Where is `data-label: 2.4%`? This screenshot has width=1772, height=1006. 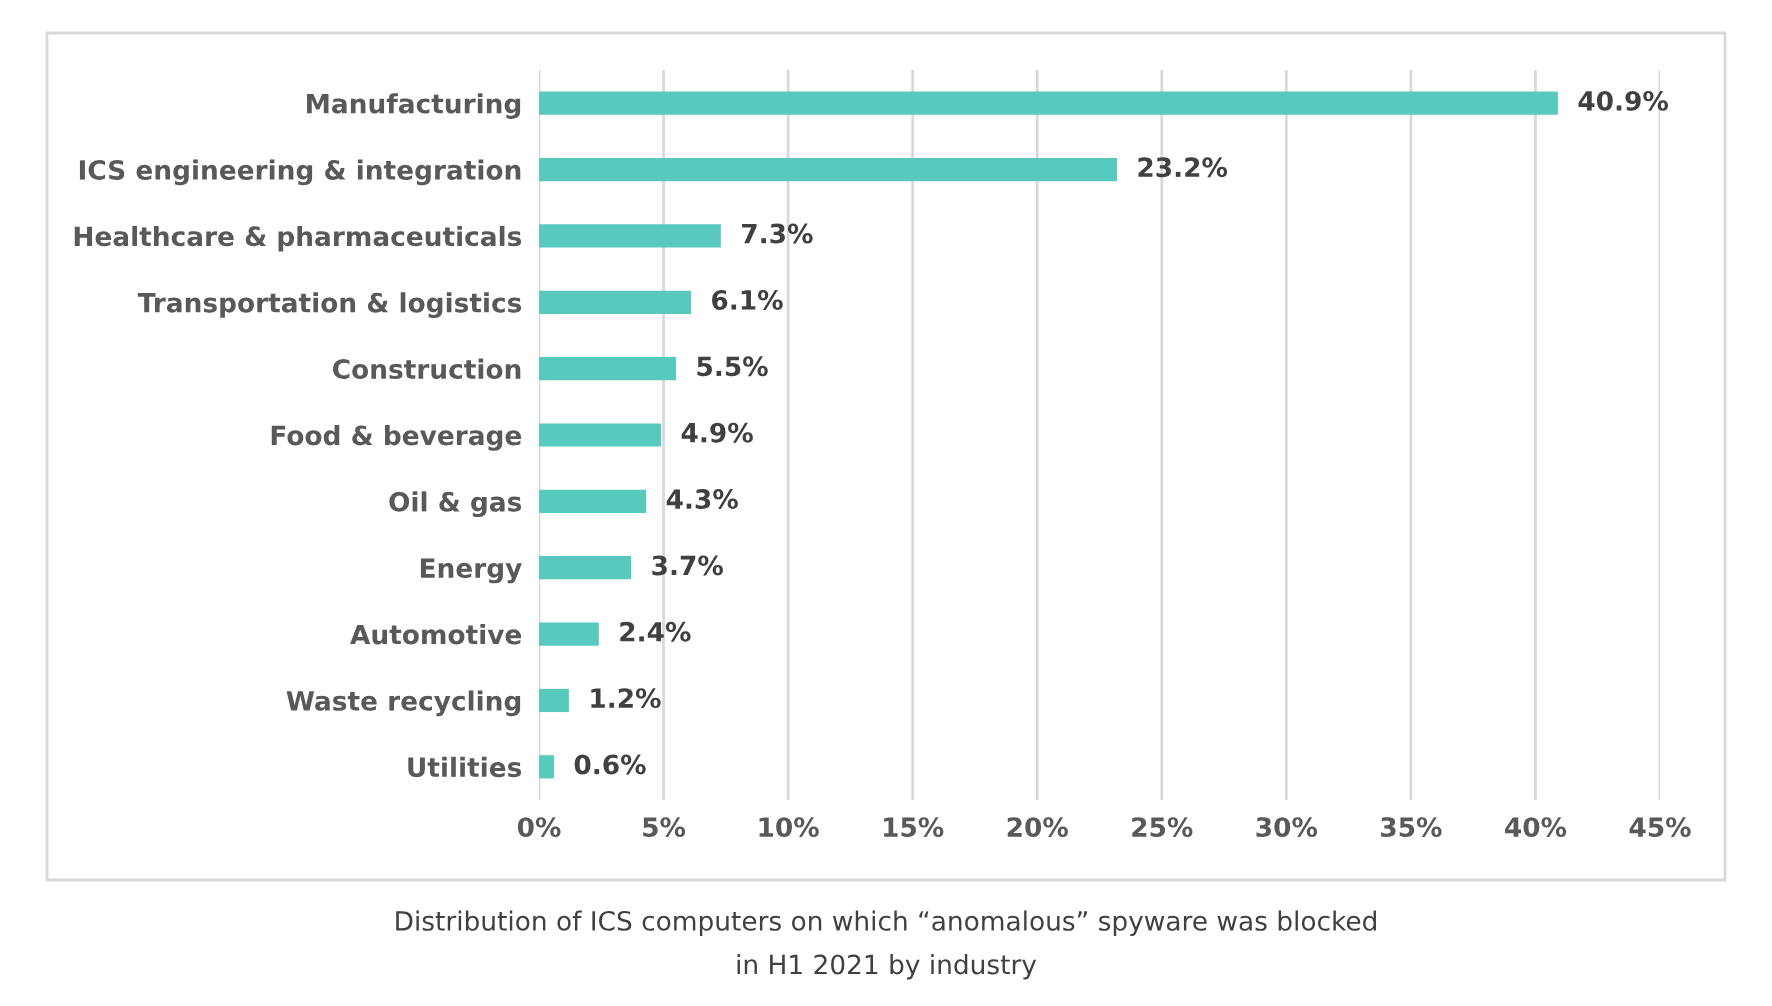
data-label: 2.4% is located at coordinates (655, 631).